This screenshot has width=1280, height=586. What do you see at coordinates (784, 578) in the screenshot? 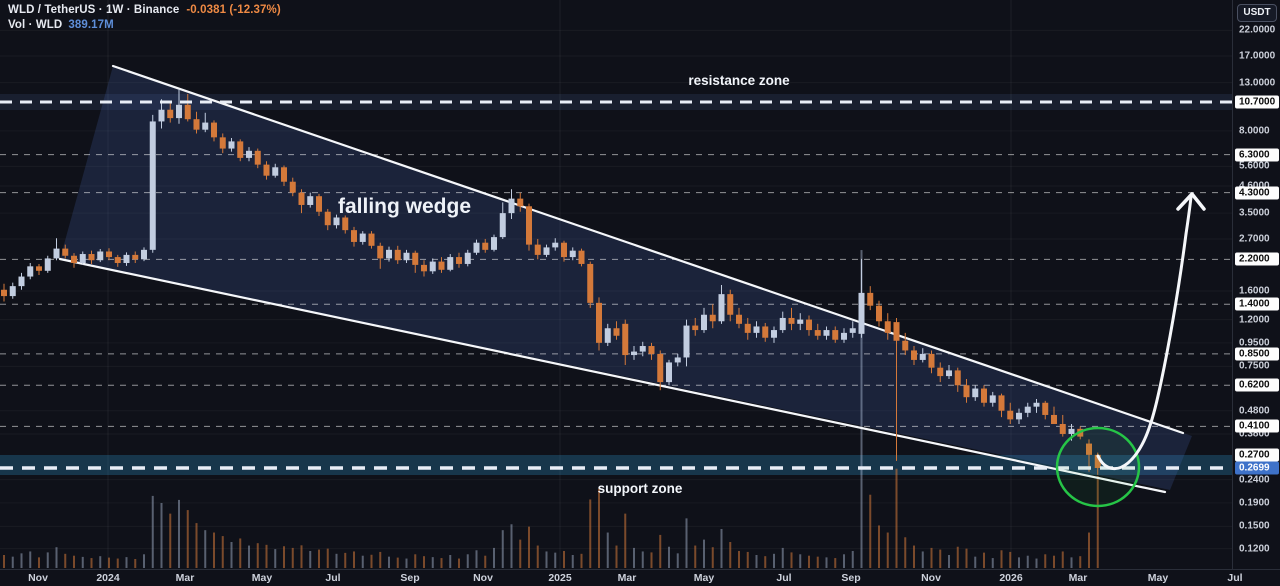
I see `time-tick-label: Jul` at bounding box center [784, 578].